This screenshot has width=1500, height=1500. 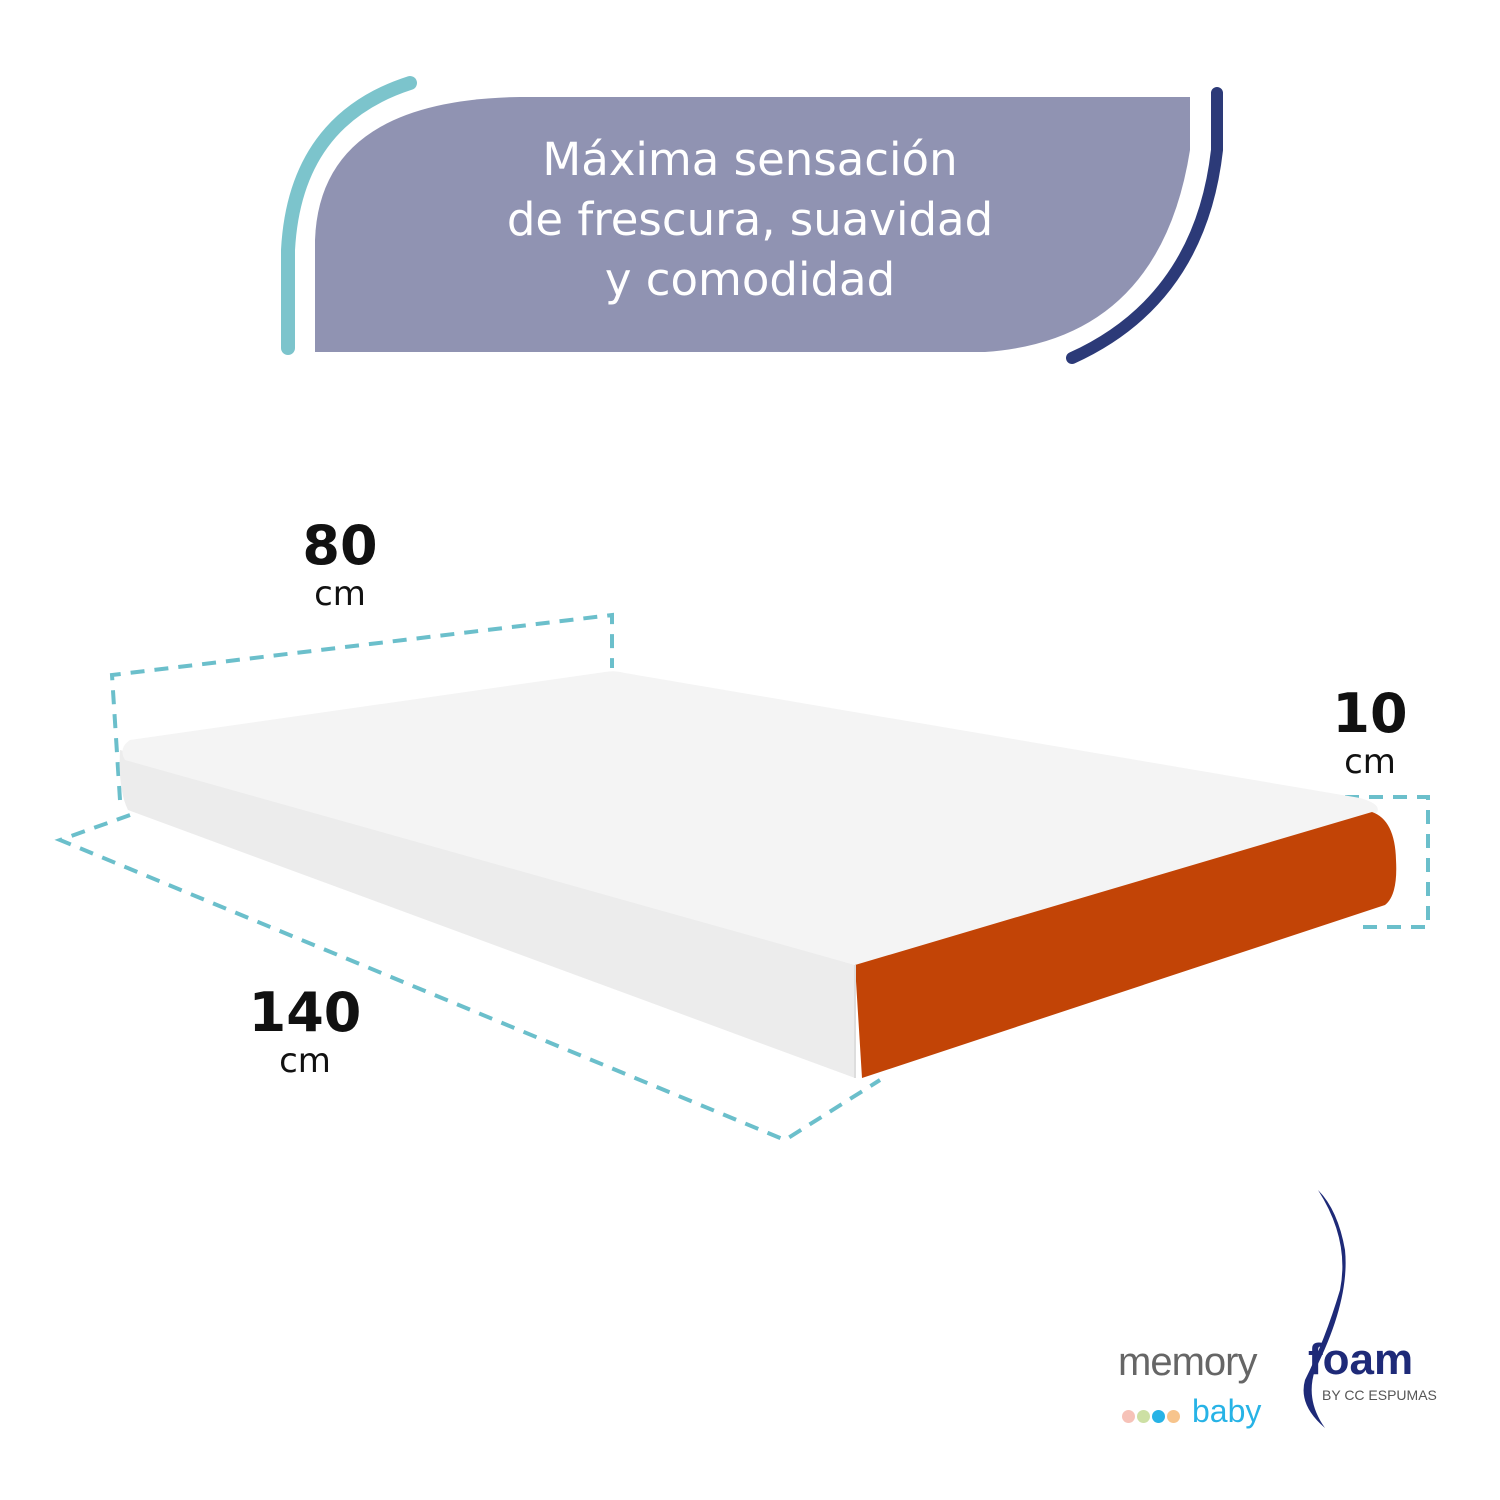 What do you see at coordinates (750, 159) in the screenshot?
I see `headline-line: Máxima sensación` at bounding box center [750, 159].